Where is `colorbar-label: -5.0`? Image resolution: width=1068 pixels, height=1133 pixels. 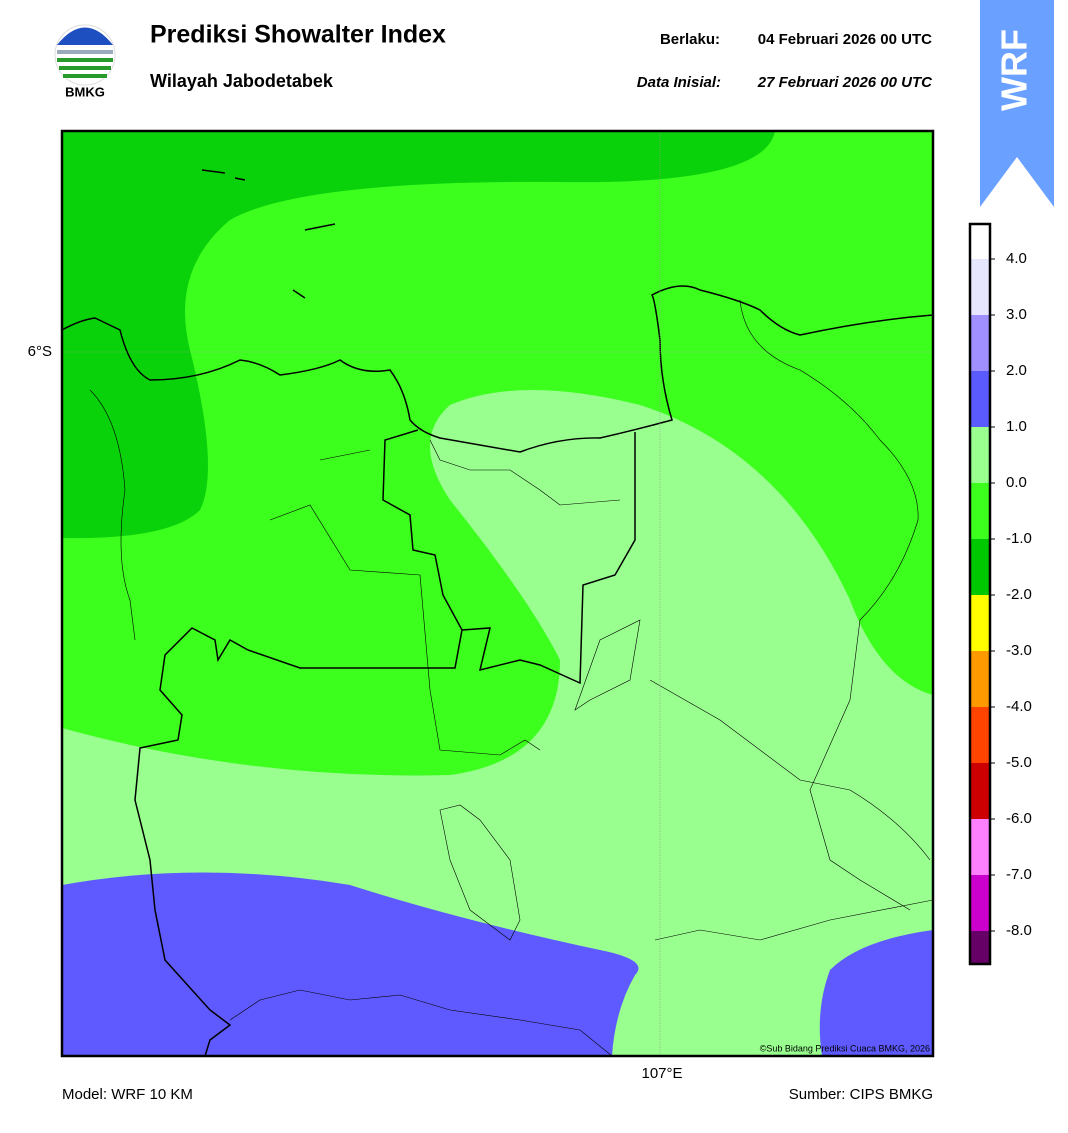 colorbar-label: -5.0 is located at coordinates (1019, 762).